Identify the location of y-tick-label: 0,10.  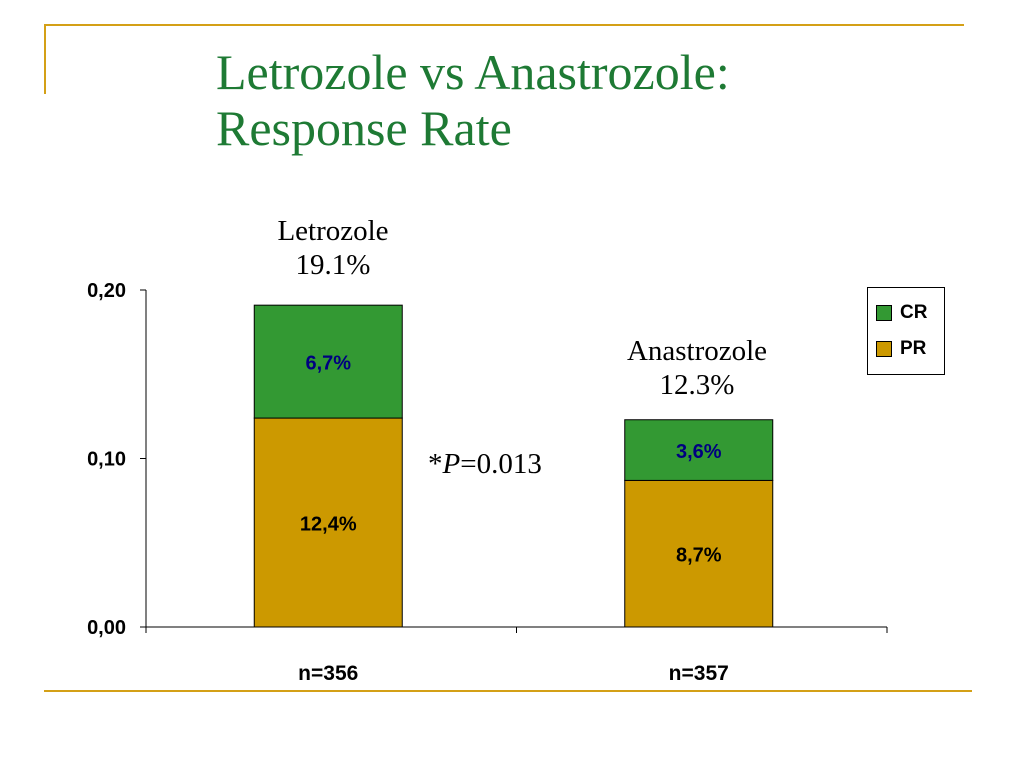
(106, 460).